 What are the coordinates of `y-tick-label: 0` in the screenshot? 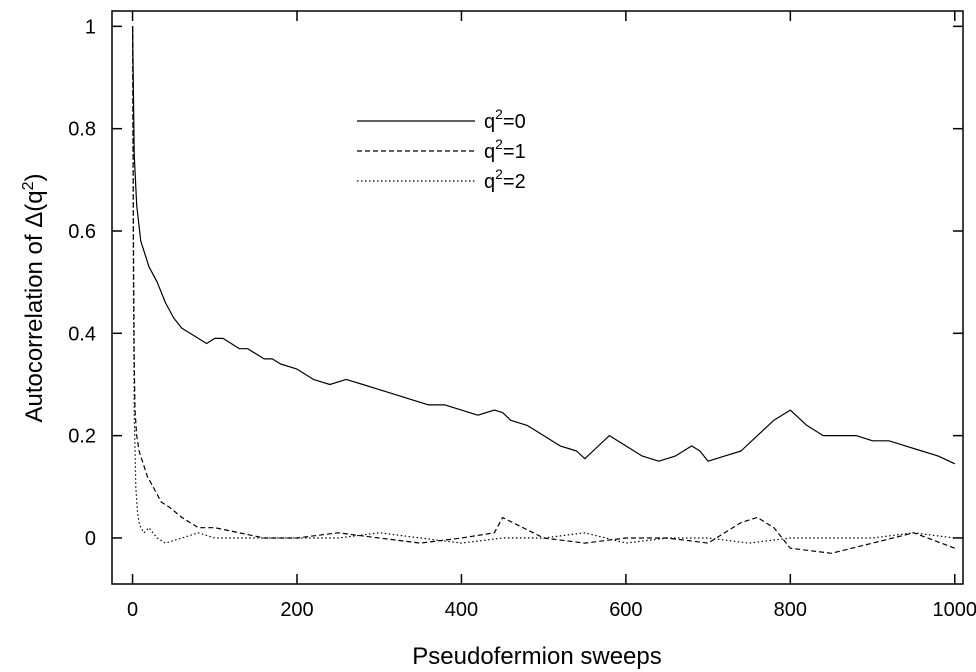 It's located at (90, 539).